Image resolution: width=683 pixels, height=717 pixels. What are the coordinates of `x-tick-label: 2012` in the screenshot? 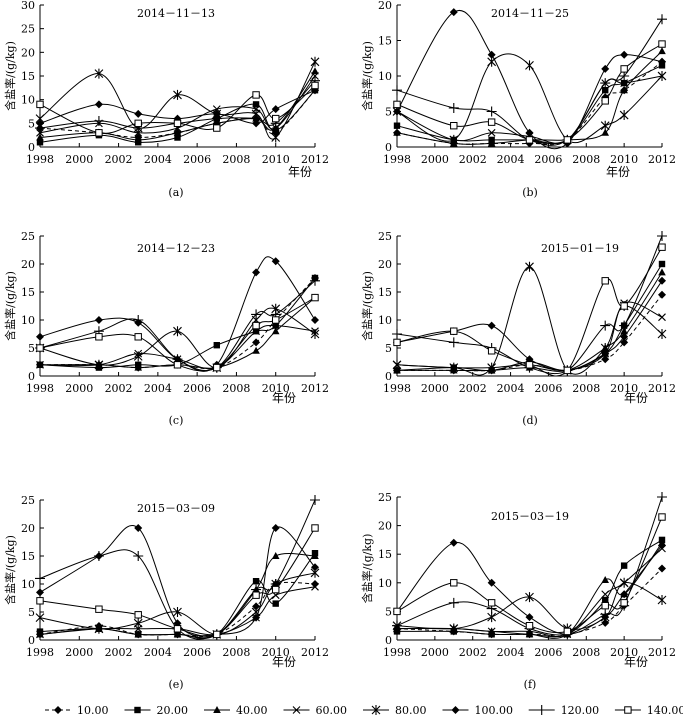 It's located at (315, 159).